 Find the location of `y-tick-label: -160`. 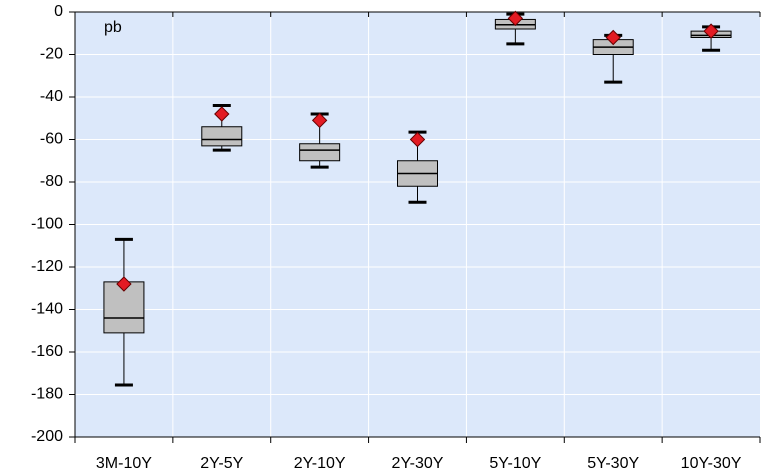

y-tick-label: -160 is located at coordinates (47, 351).